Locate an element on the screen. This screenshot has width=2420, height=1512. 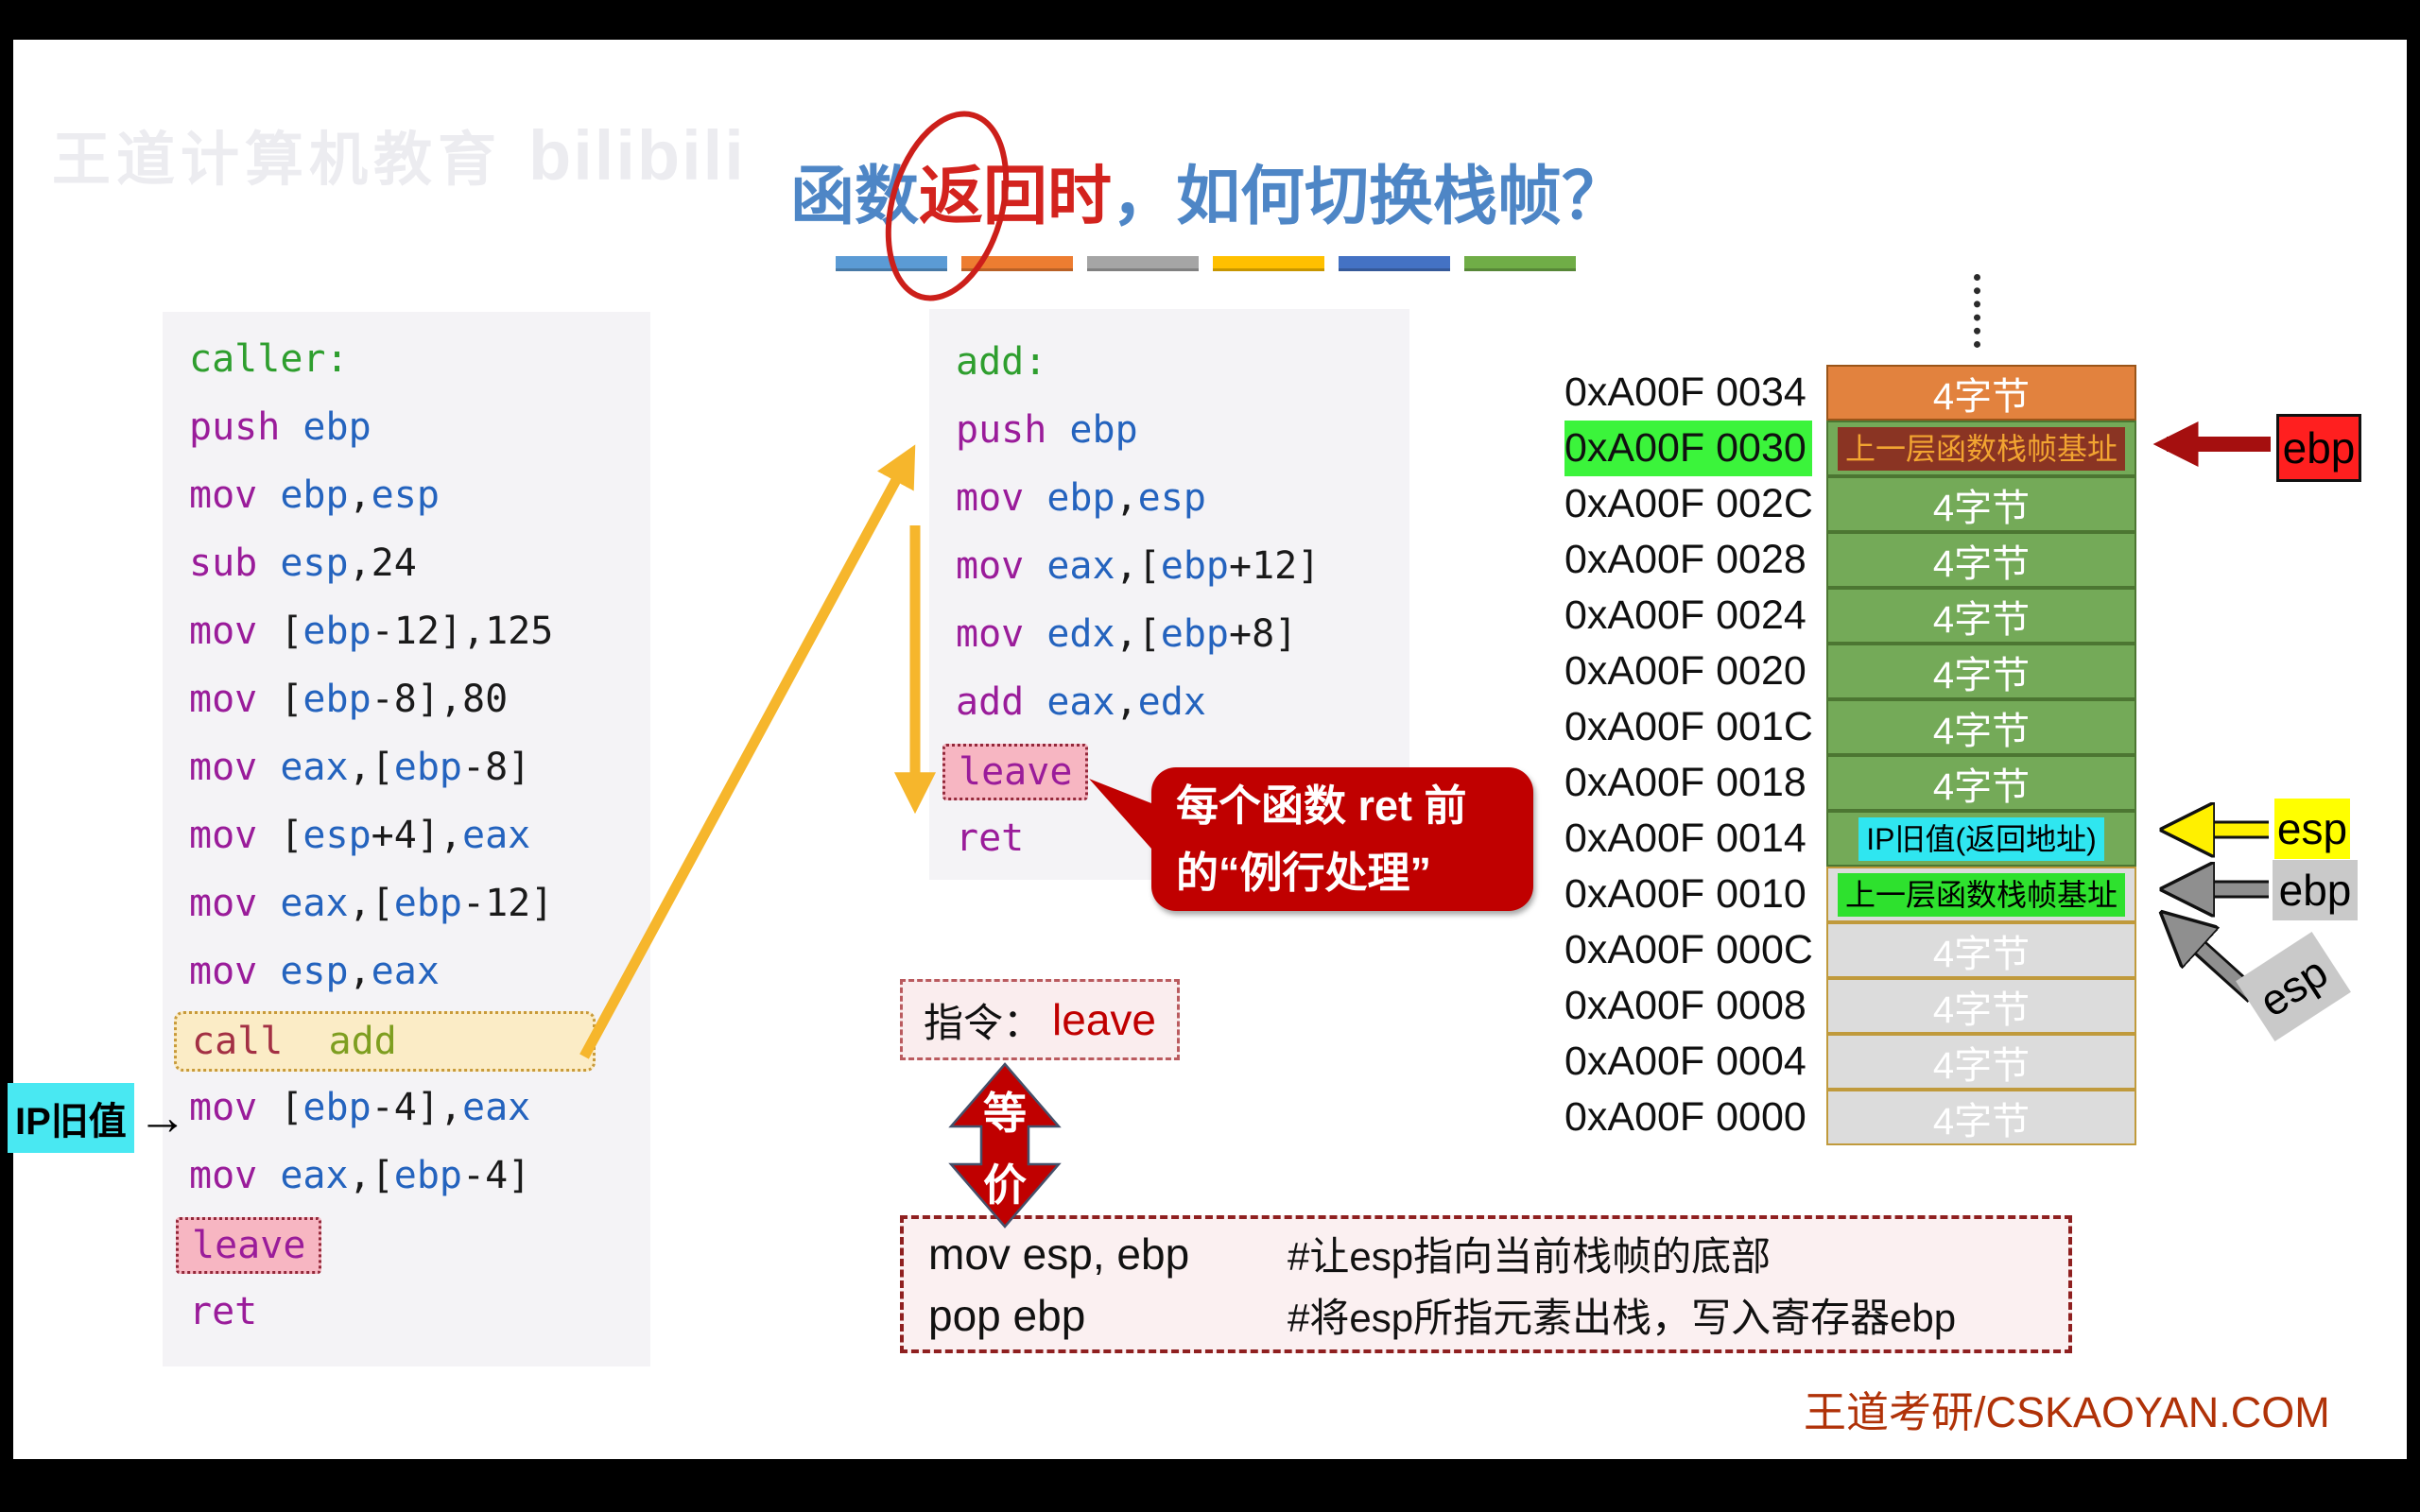
ebp-register-label: ebp is located at coordinates (2318, 448).